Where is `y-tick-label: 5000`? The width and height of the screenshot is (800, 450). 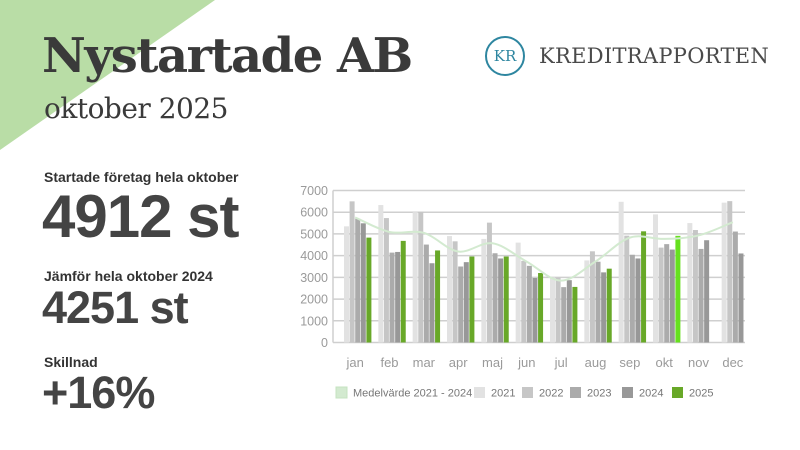 y-tick-label: 5000 is located at coordinates (314, 234).